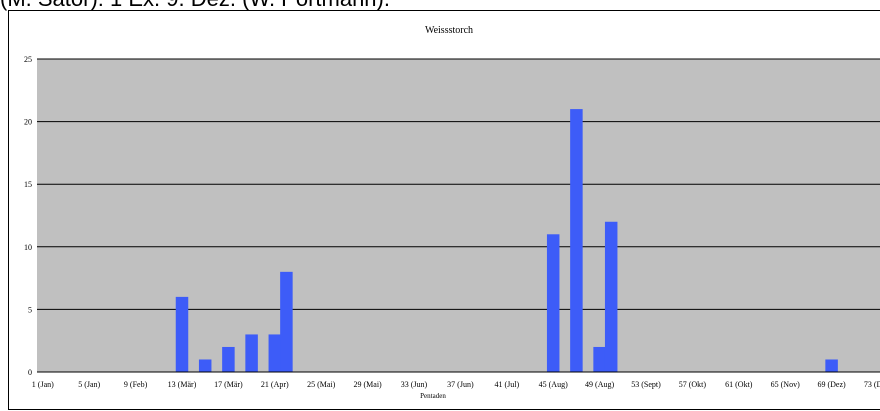  What do you see at coordinates (739, 384) in the screenshot?
I see `x-tick-label: 61 (Okt)` at bounding box center [739, 384].